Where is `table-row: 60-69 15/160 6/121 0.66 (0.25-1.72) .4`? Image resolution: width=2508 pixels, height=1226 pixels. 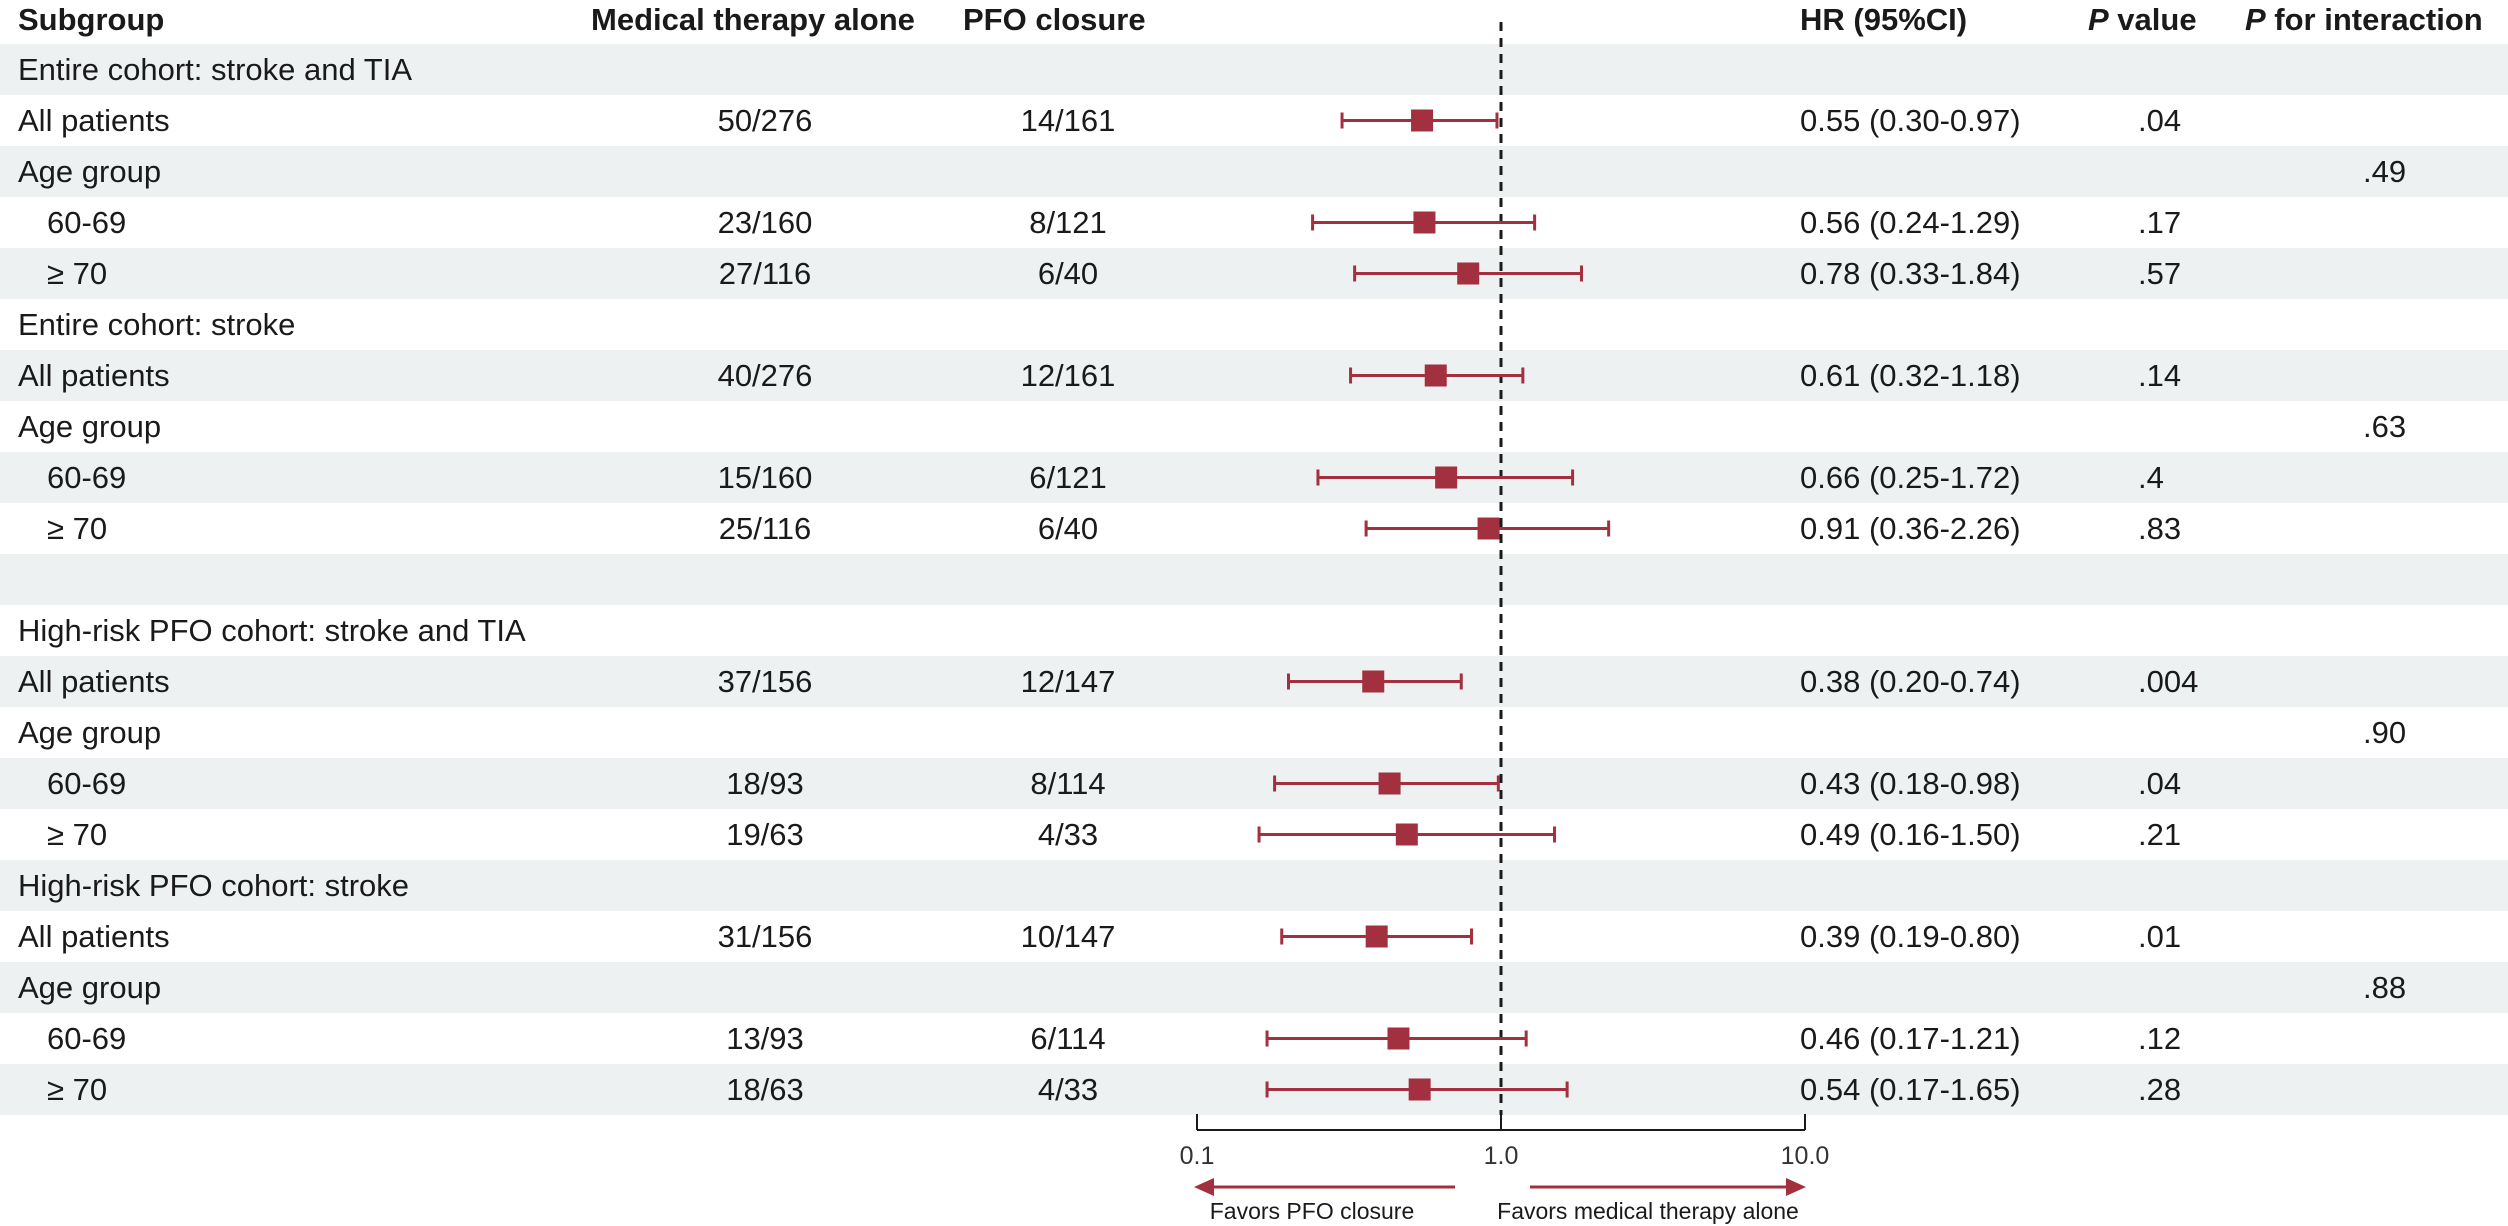
table-row: 60-69 15/160 6/121 0.66 (0.25-1.72) .4 is located at coordinates (1254, 477).